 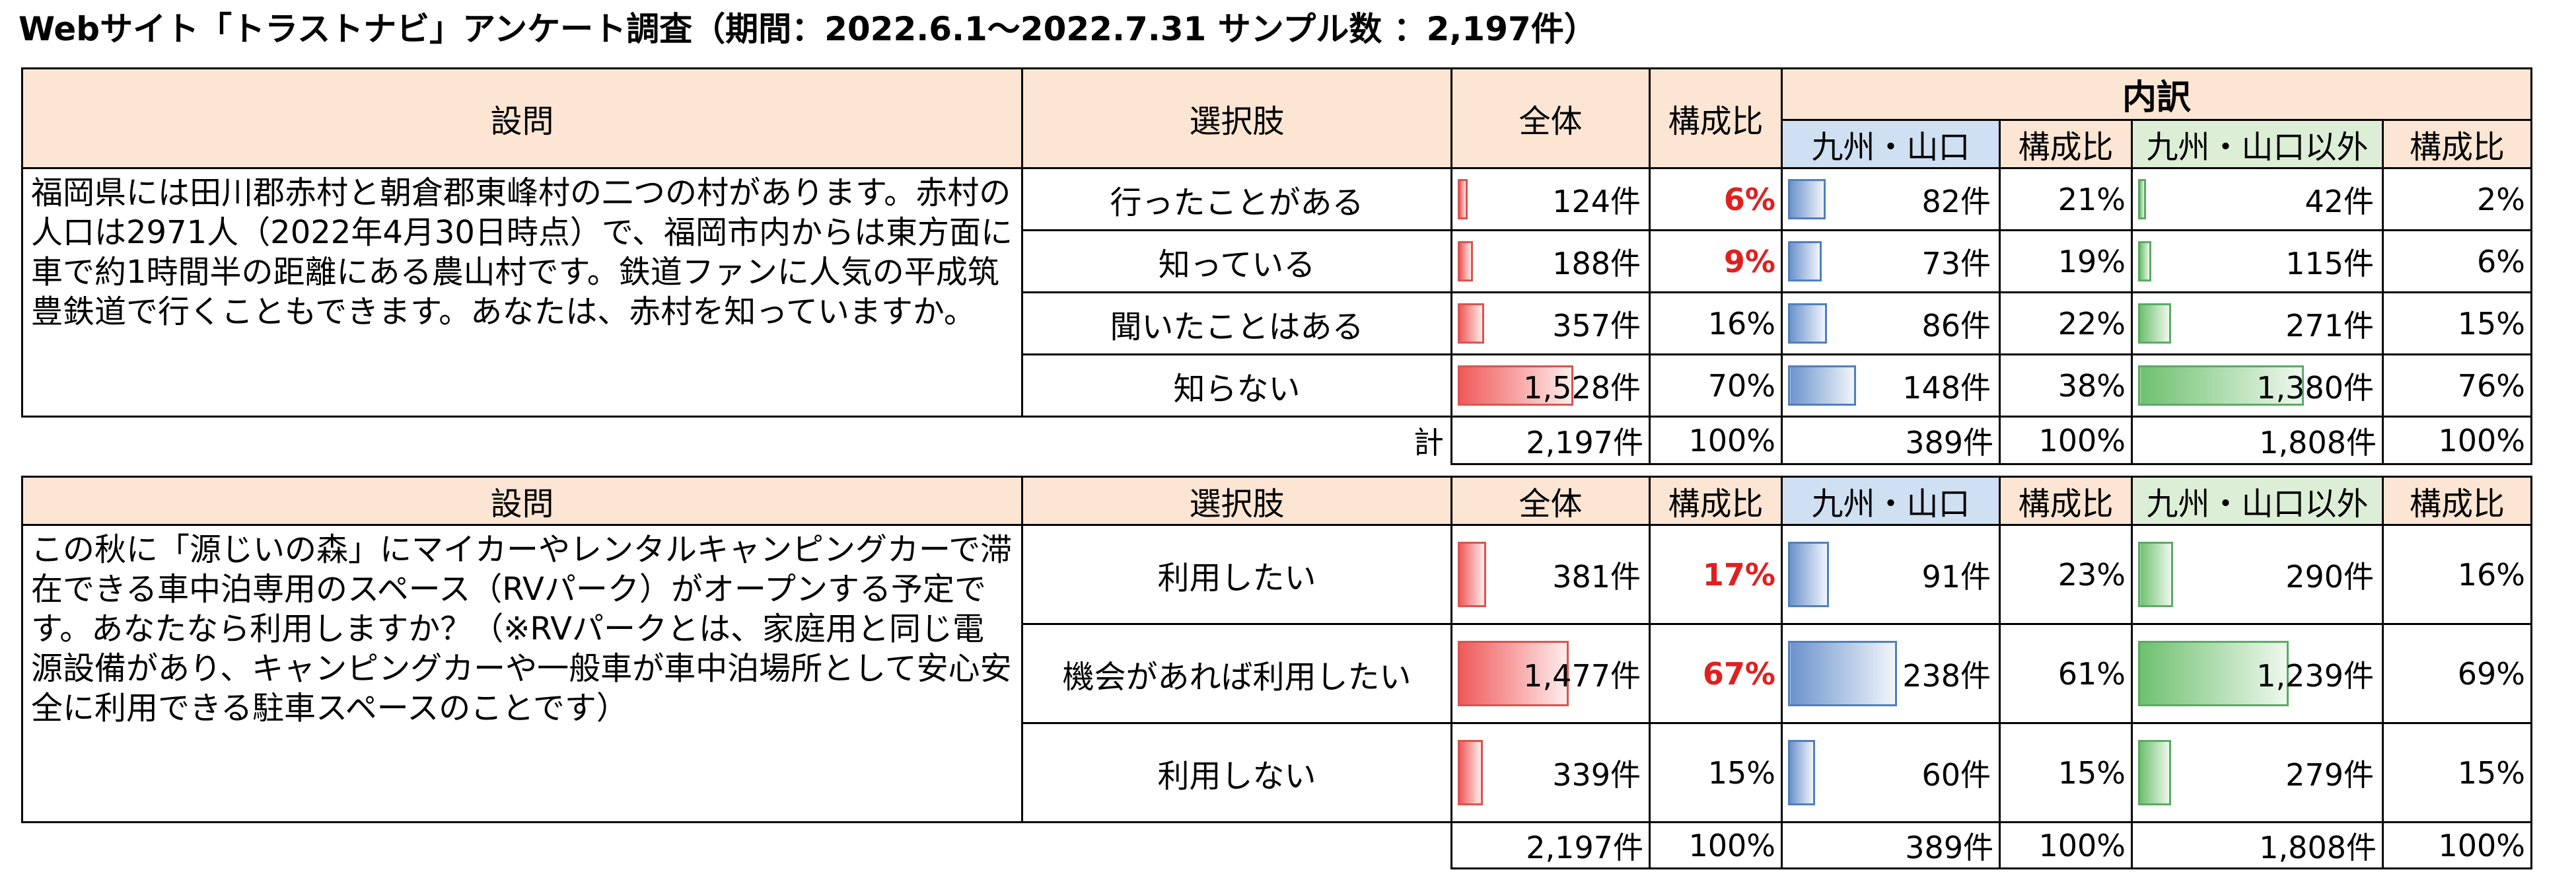 I want to click on other-count: 1,239件, so click(x=2258, y=673).